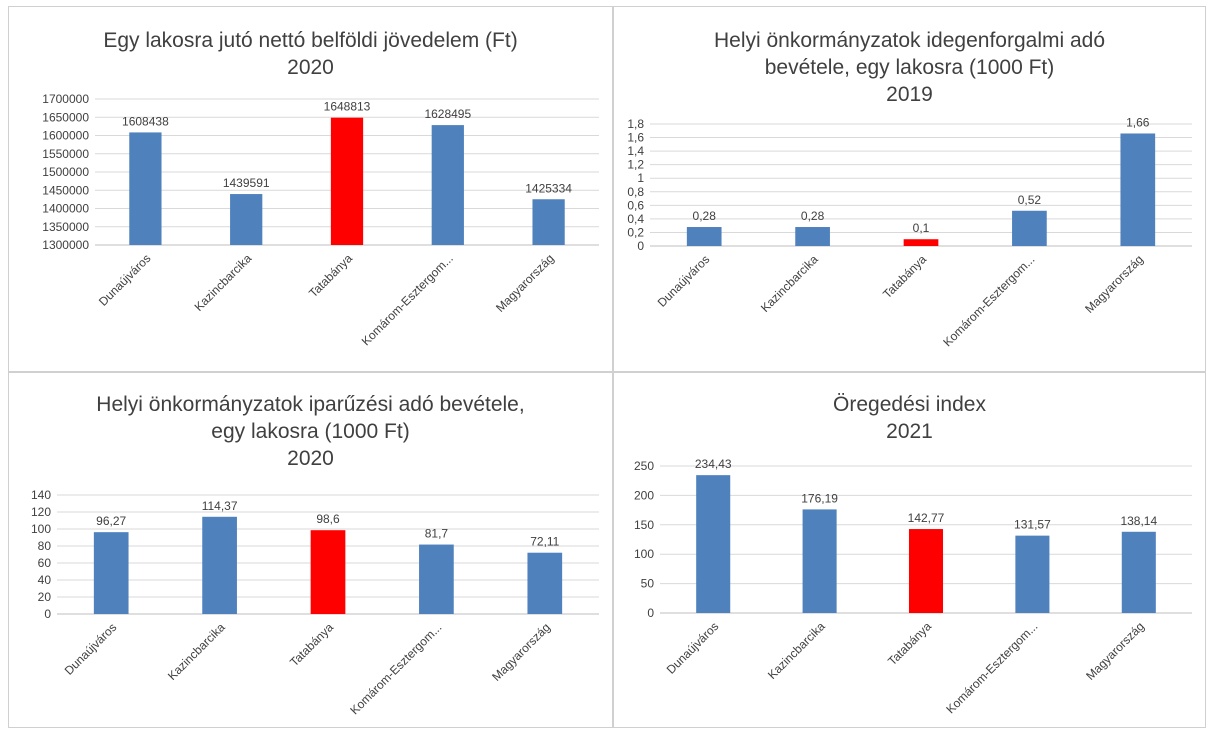  Describe the element at coordinates (635, 219) in the screenshot. I see `y-tick-label: 0,4` at that location.